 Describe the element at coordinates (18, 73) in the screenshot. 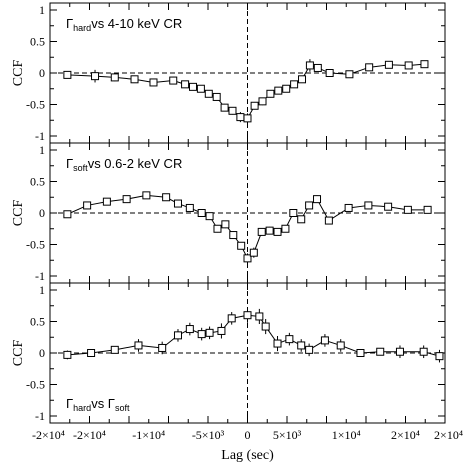

I see `y-axis-title: CCF` at that location.